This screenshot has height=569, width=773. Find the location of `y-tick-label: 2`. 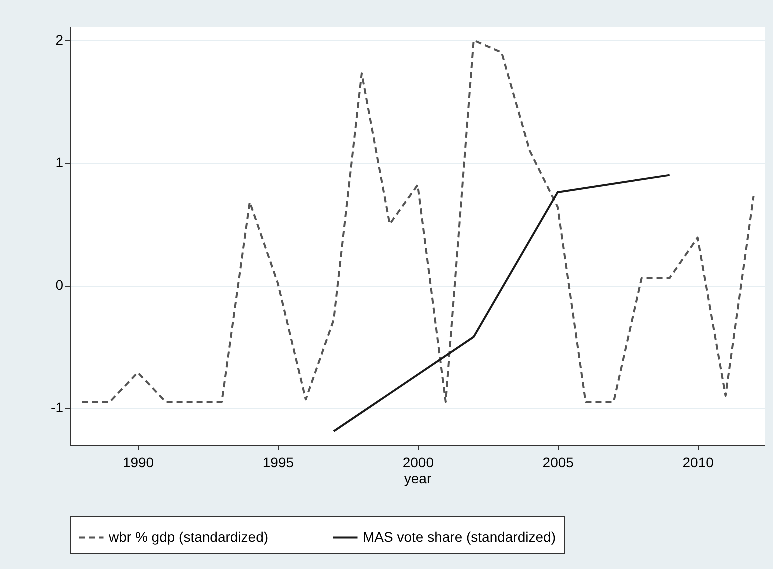

y-tick-label: 2 is located at coordinates (60, 40).